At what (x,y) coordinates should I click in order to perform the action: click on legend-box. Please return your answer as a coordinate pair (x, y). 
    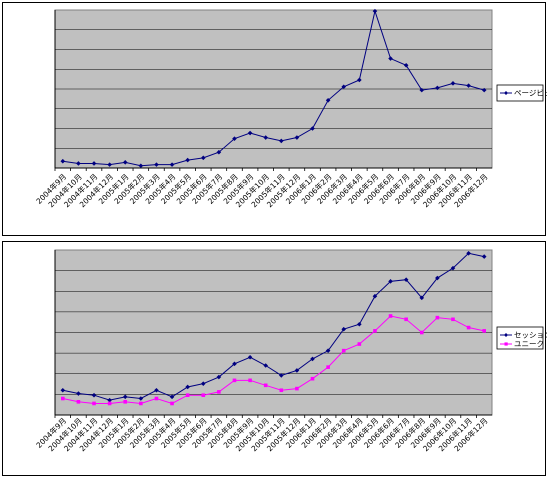
    Looking at the image, I should click on (520, 93).